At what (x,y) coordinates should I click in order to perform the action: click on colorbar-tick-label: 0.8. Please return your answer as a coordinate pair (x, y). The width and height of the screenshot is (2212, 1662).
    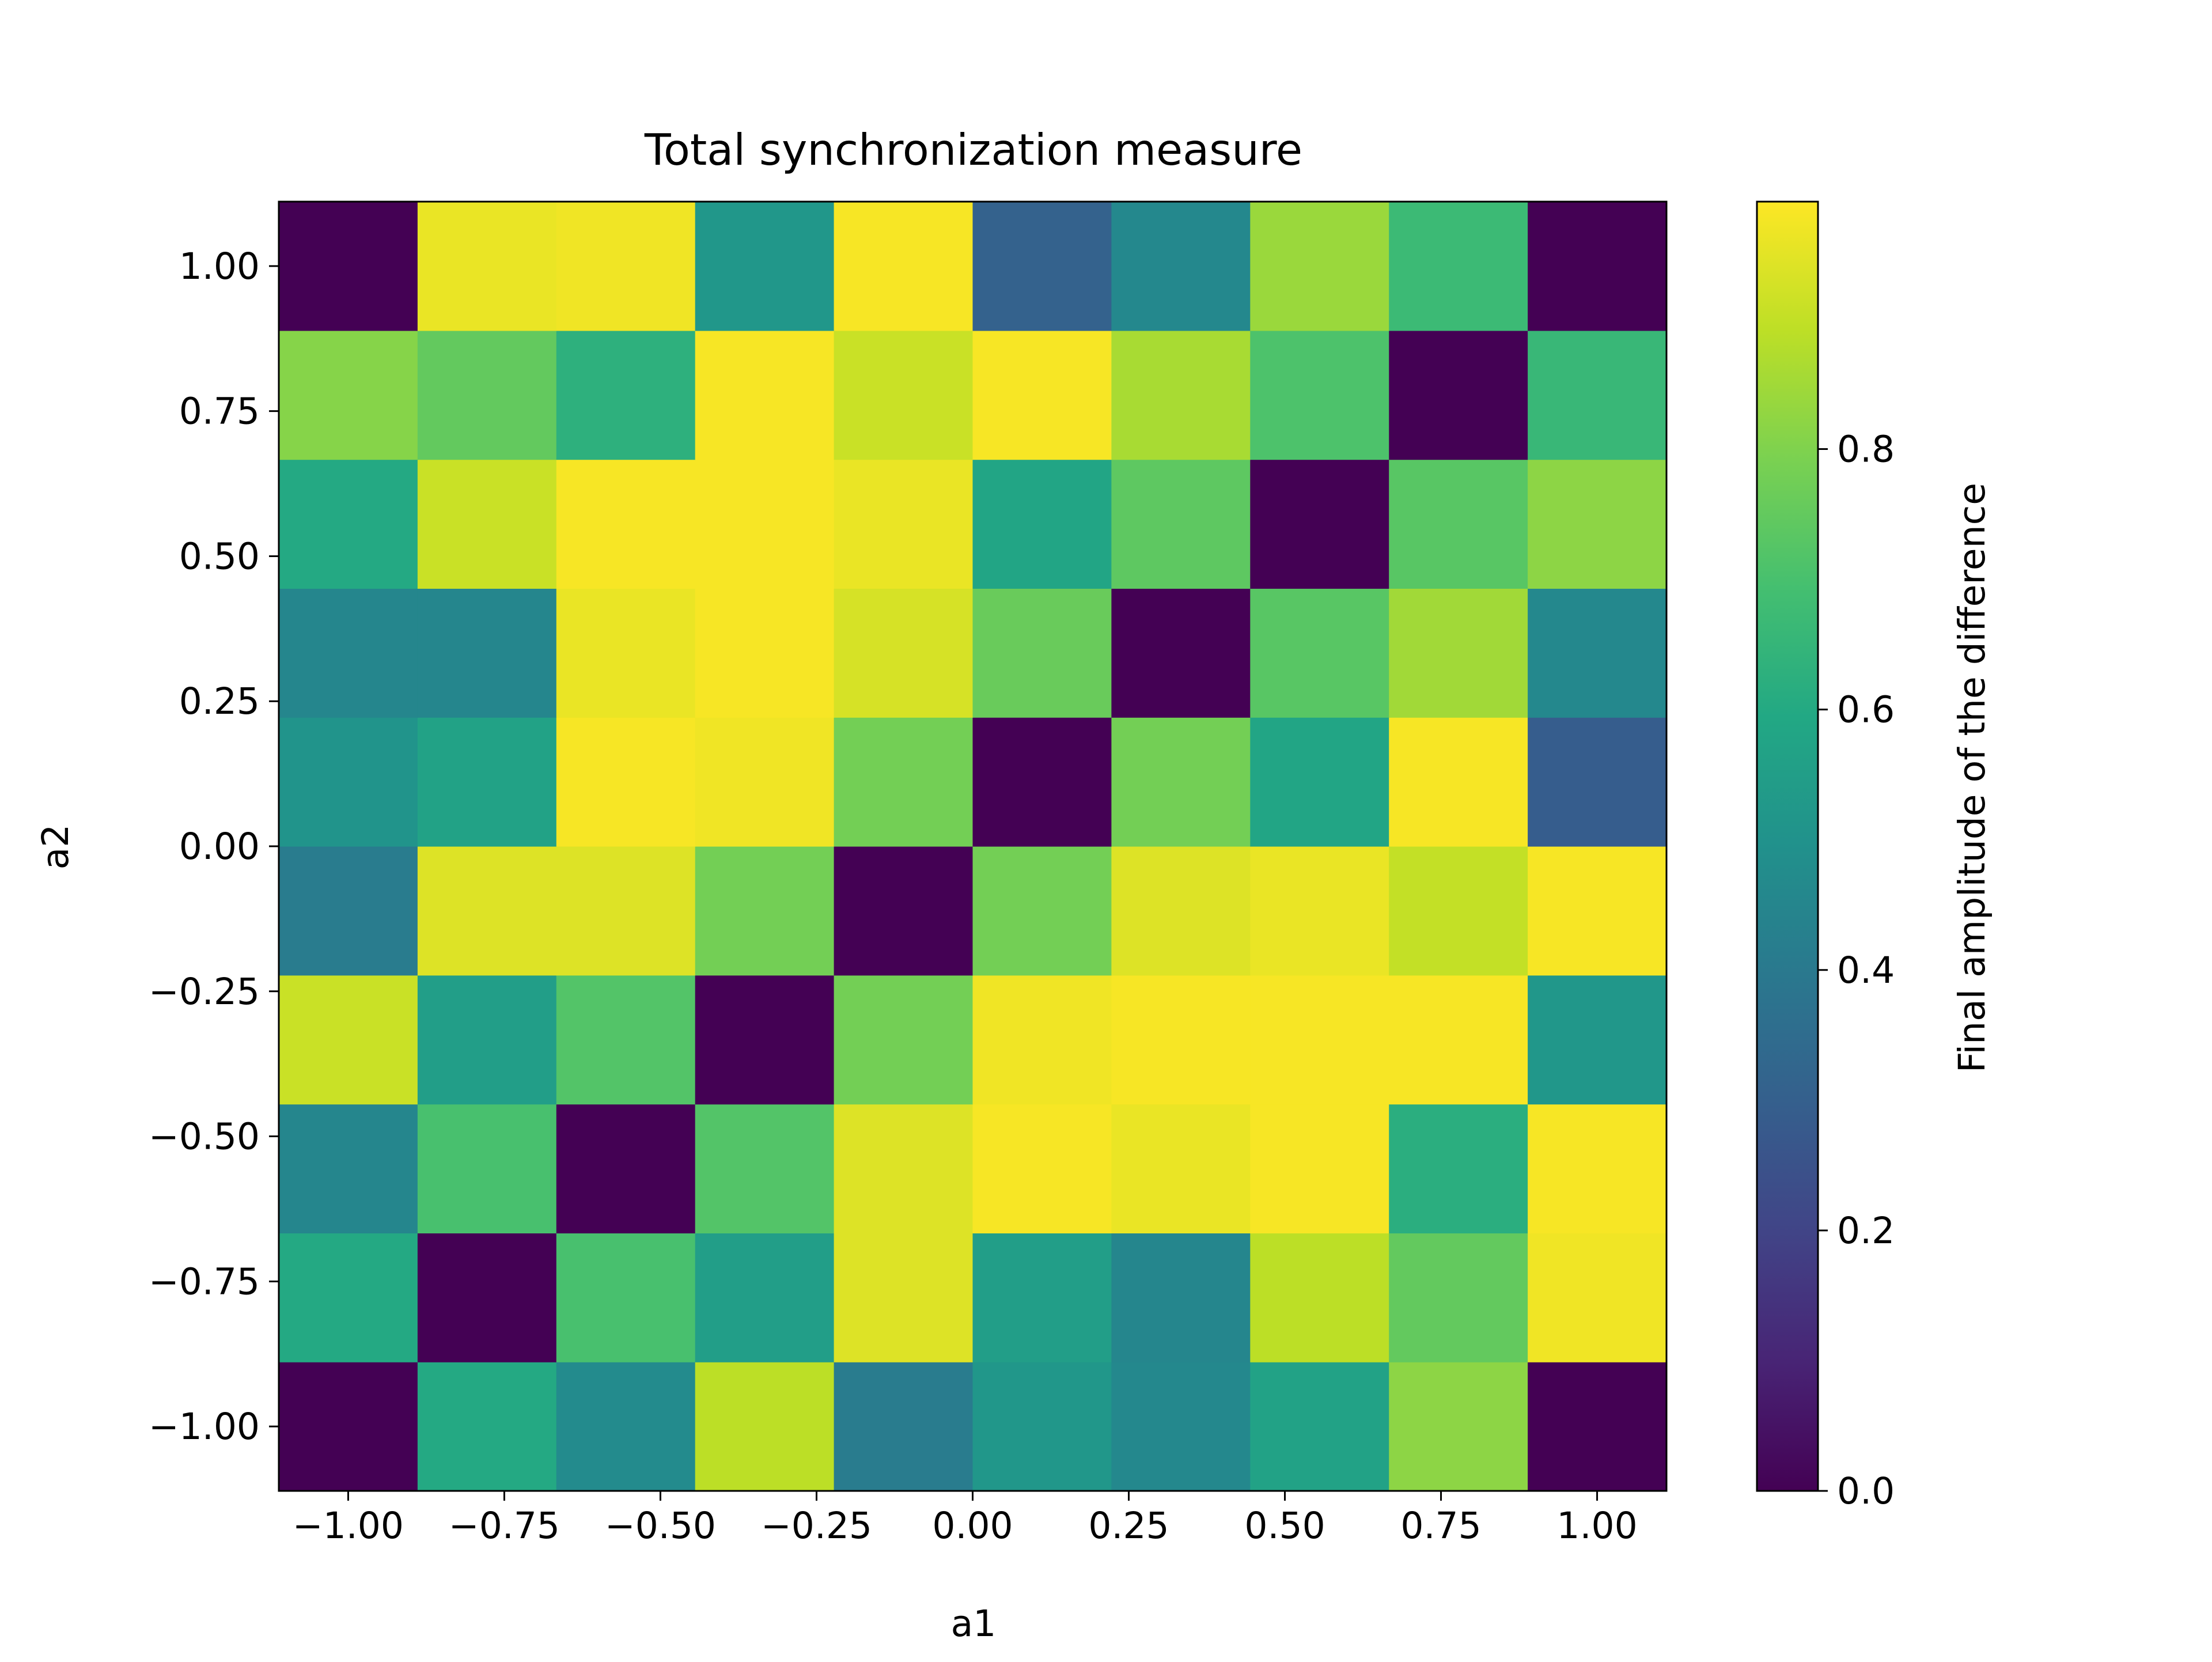
    Looking at the image, I should click on (1866, 450).